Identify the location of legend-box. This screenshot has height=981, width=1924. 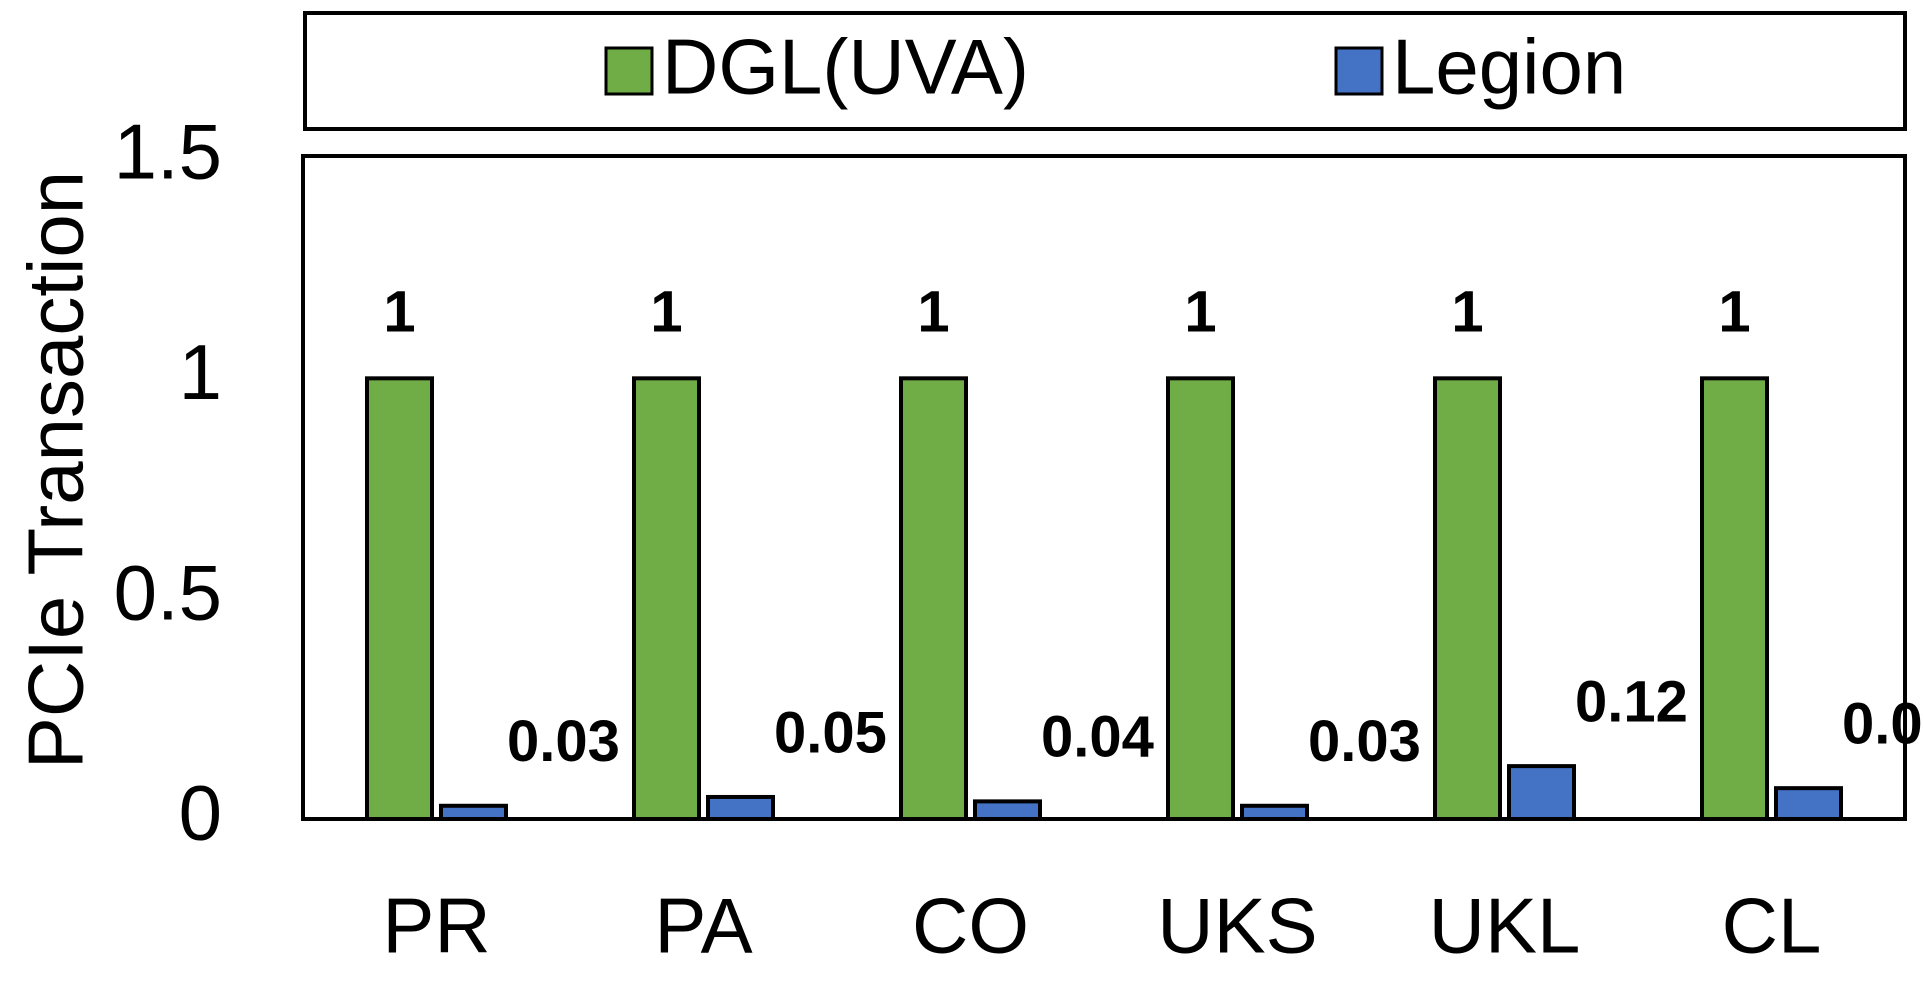
(1105, 71).